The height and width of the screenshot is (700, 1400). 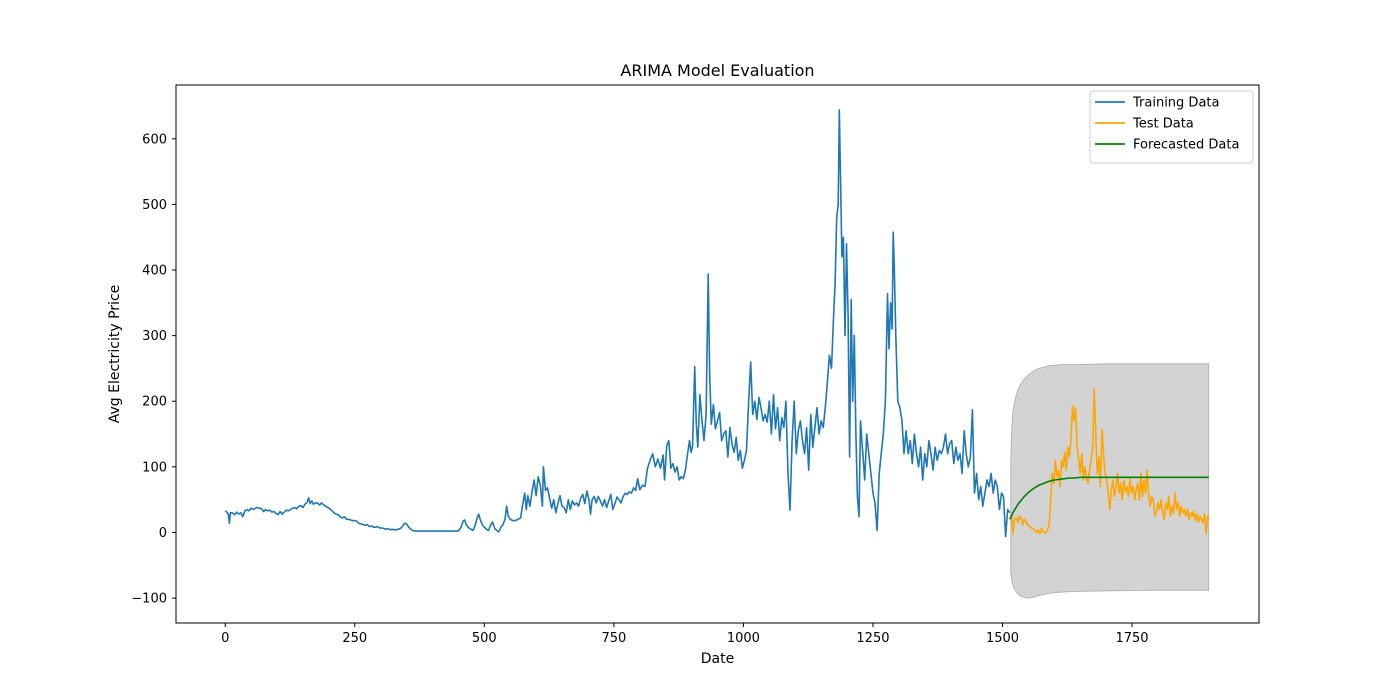 I want to click on confidence-band, so click(x=1110, y=481).